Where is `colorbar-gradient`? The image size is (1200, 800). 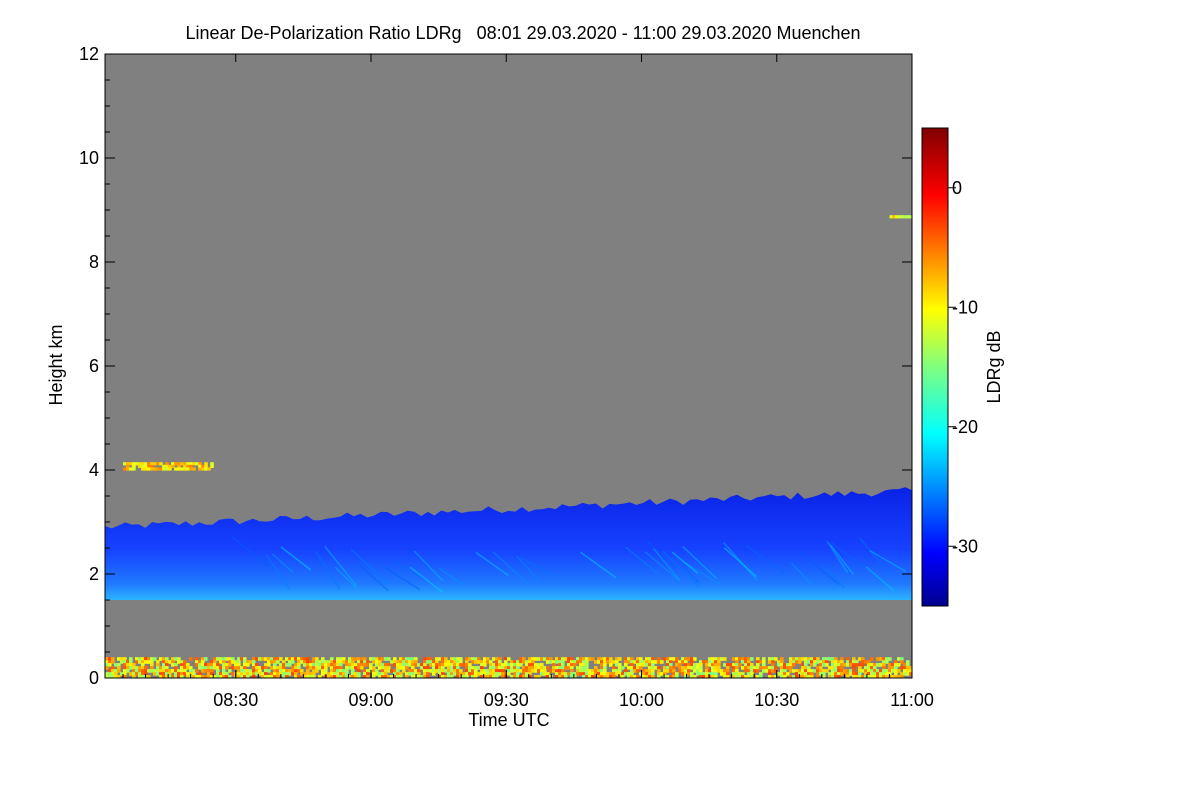 colorbar-gradient is located at coordinates (935, 367).